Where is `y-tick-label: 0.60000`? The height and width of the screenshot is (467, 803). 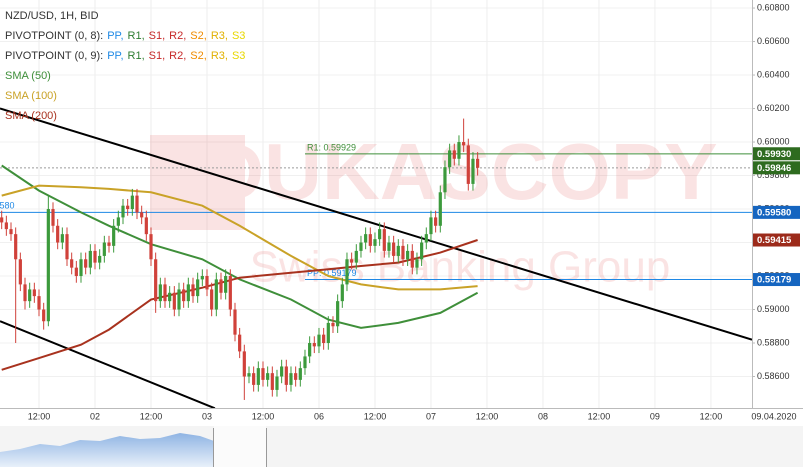 y-tick-label: 0.60000 is located at coordinates (773, 141).